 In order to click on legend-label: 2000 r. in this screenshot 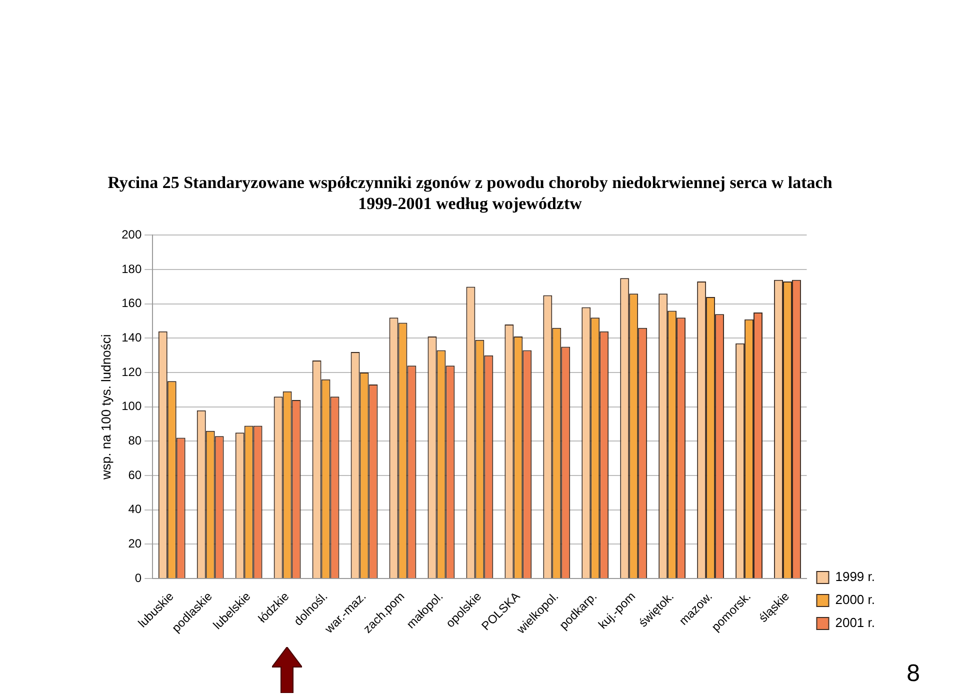, I will do `click(855, 600)`.